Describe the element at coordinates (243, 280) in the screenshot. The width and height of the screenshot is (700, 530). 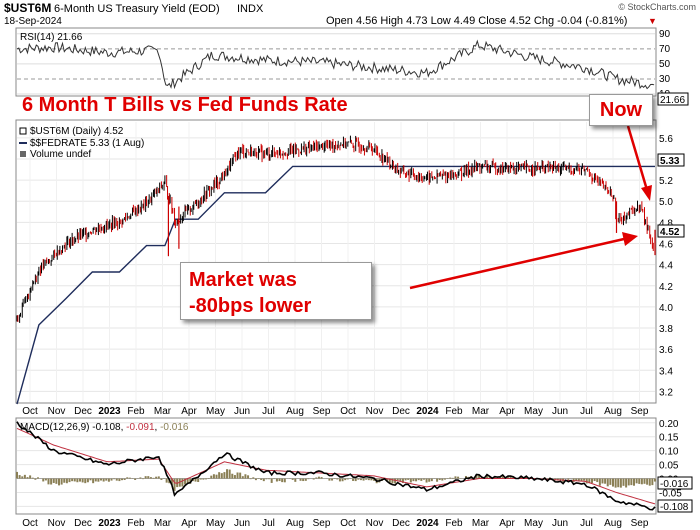
I see `market-annotation-line1: Market was` at that location.